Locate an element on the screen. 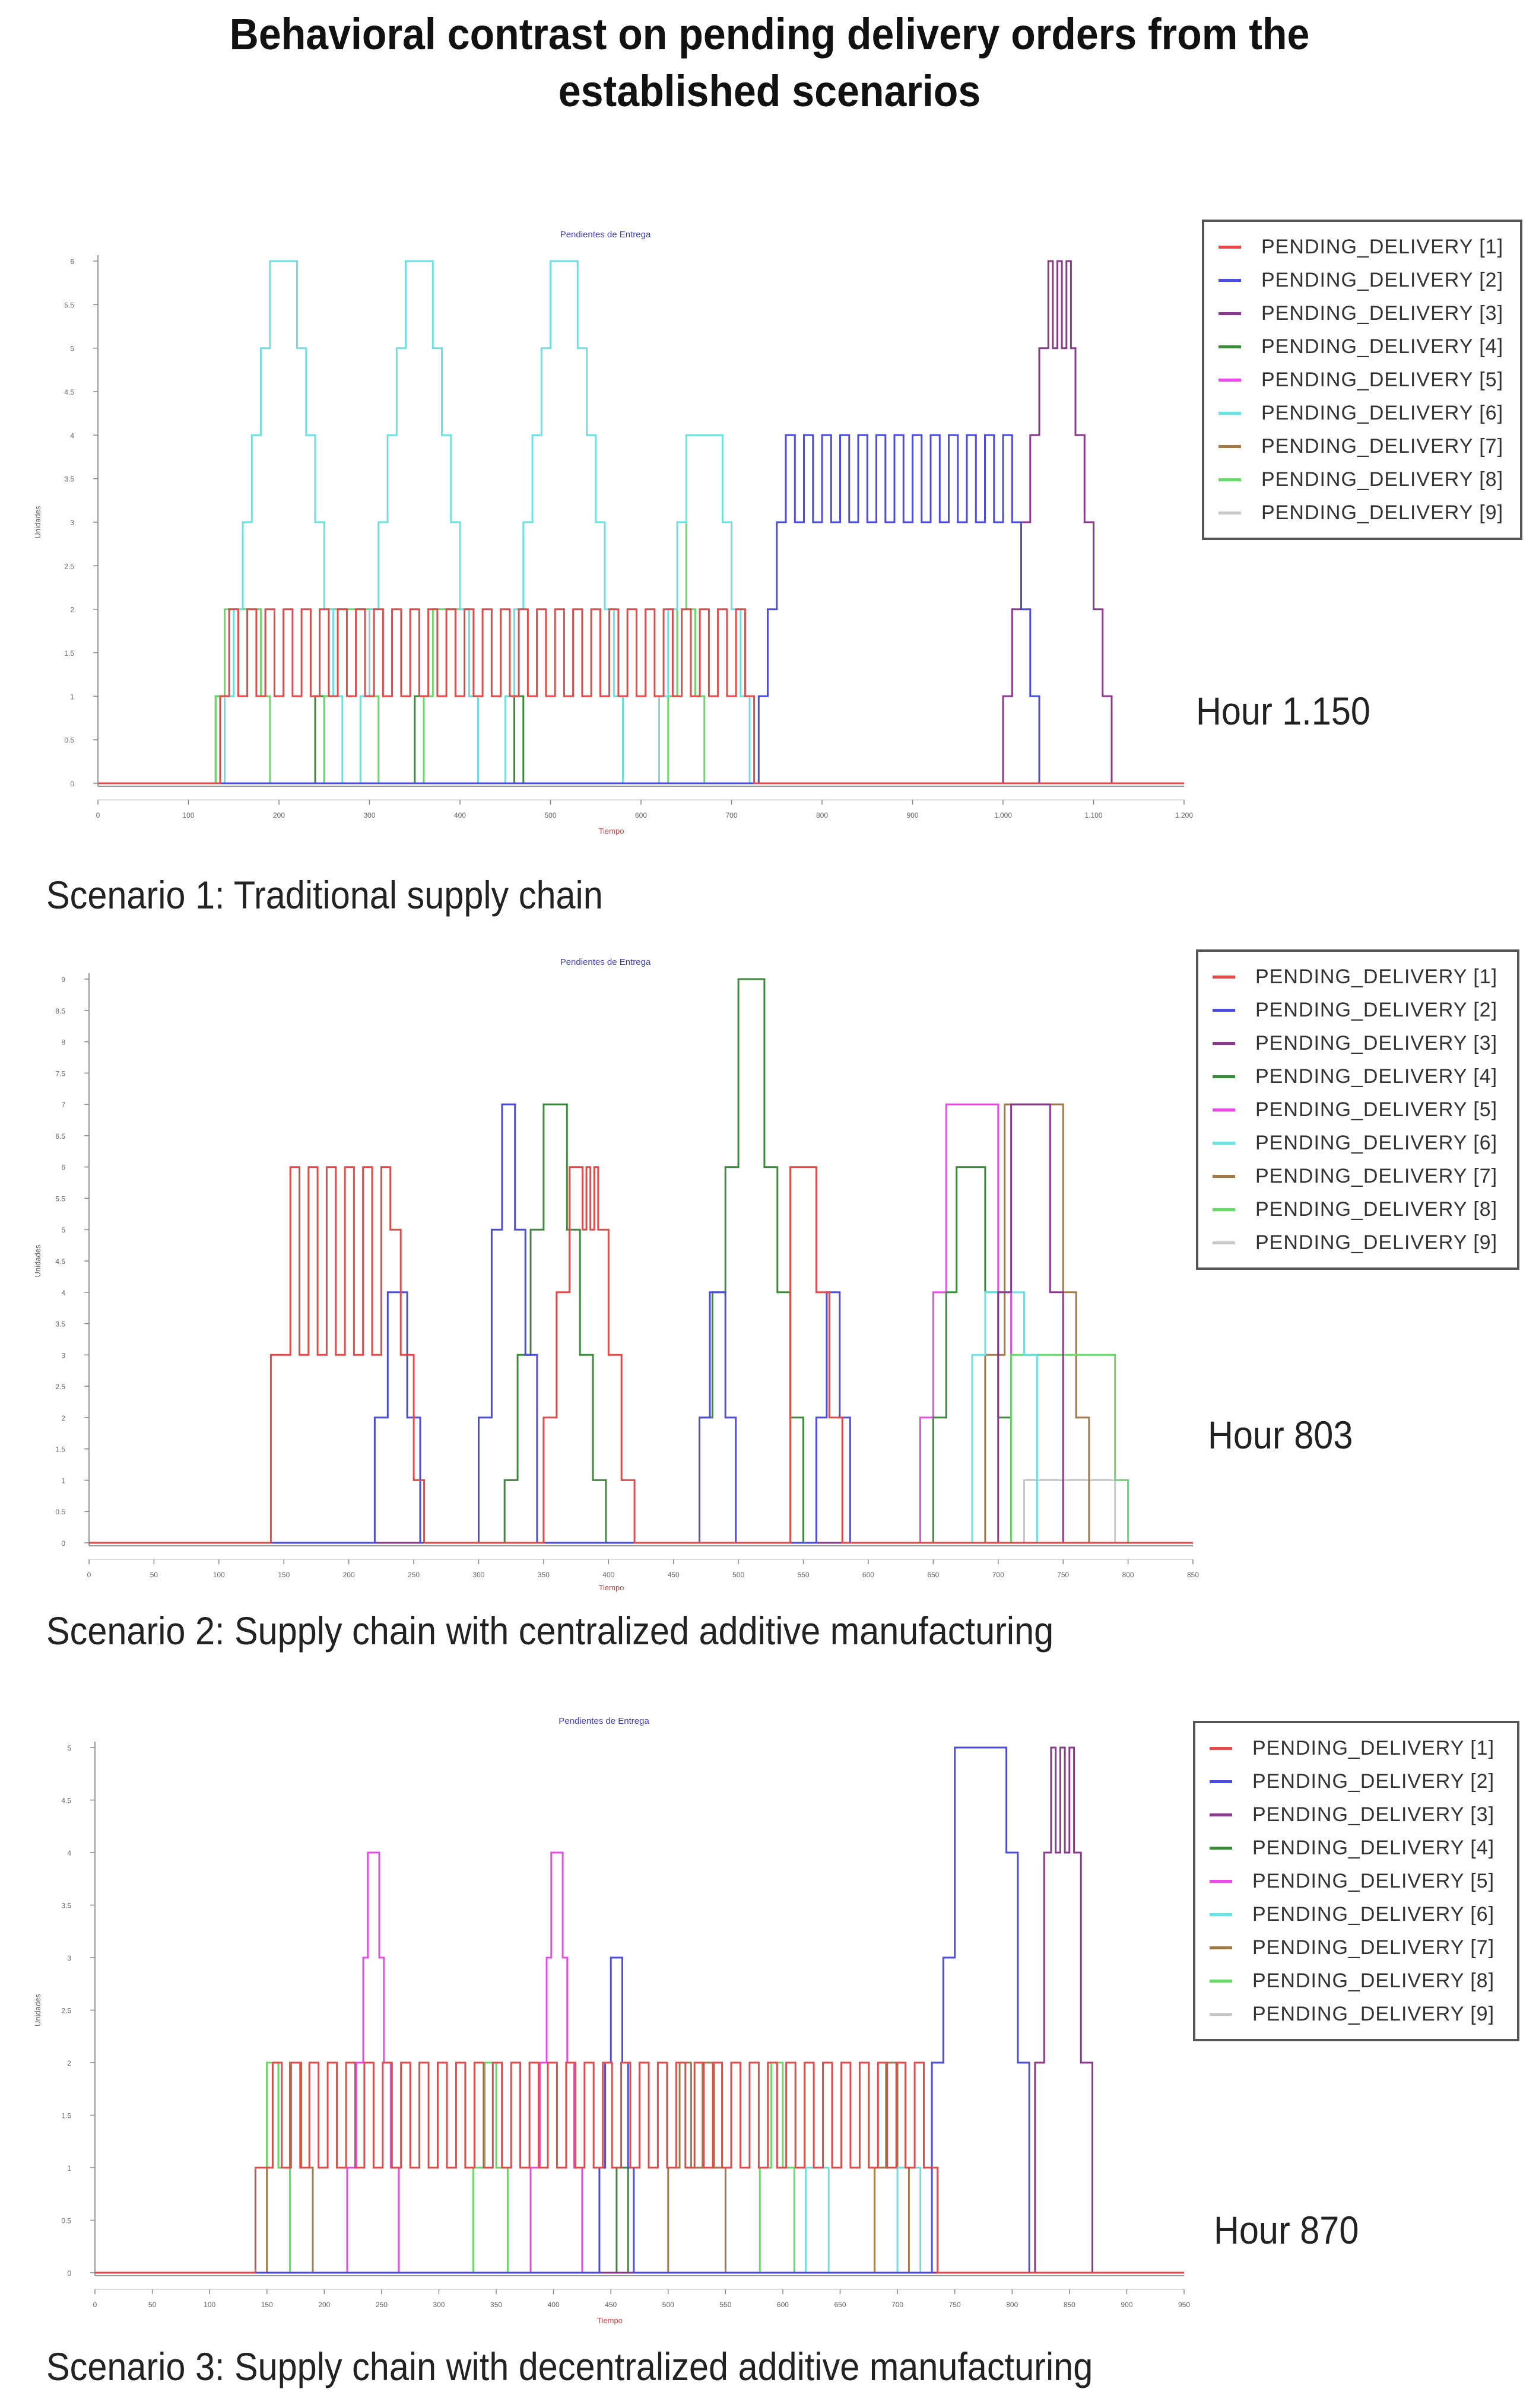 This screenshot has width=1539, height=2408. y-axis-label: Unidades is located at coordinates (38, 2010).